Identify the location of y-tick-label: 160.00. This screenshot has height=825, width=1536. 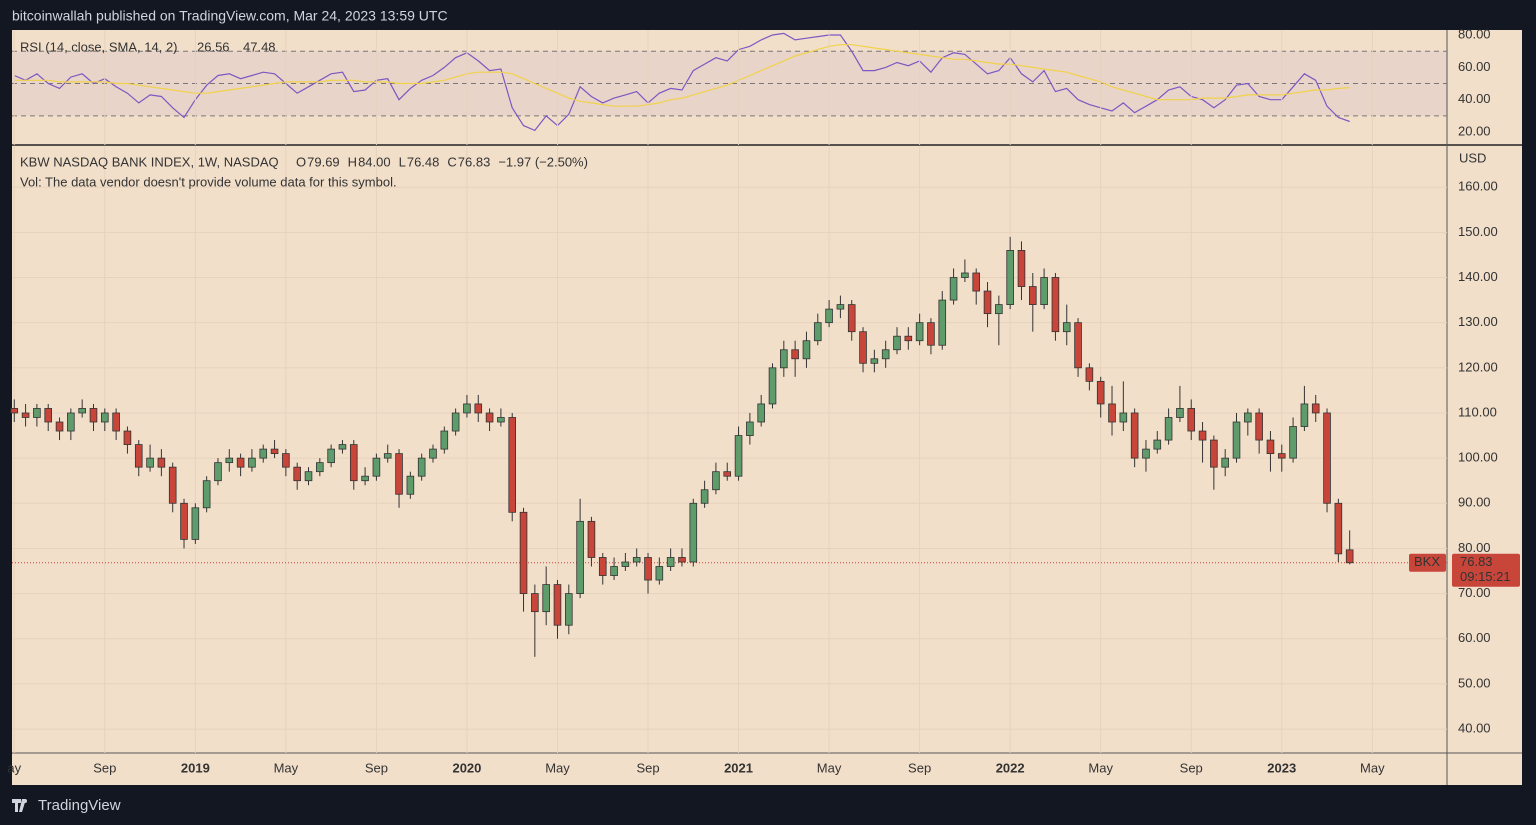
(1478, 186).